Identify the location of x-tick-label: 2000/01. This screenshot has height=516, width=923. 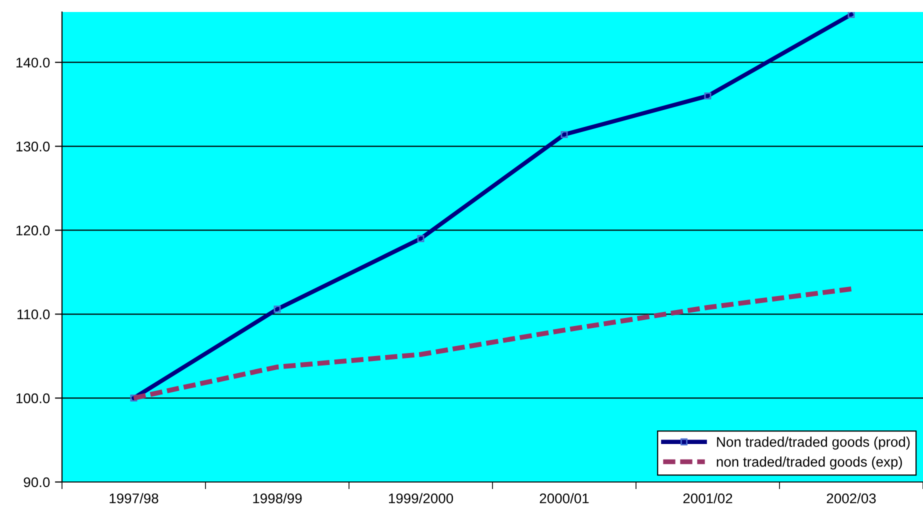
(564, 498).